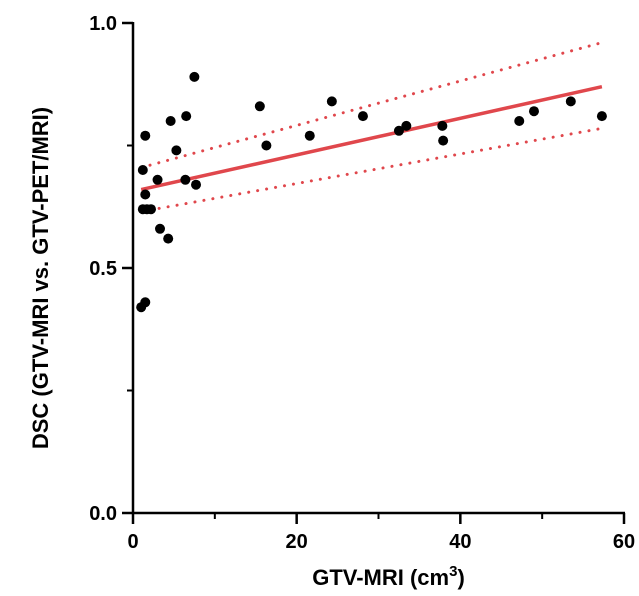 The image size is (639, 596). Describe the element at coordinates (103, 269) in the screenshot. I see `y-tick-label: 0.5` at that location.